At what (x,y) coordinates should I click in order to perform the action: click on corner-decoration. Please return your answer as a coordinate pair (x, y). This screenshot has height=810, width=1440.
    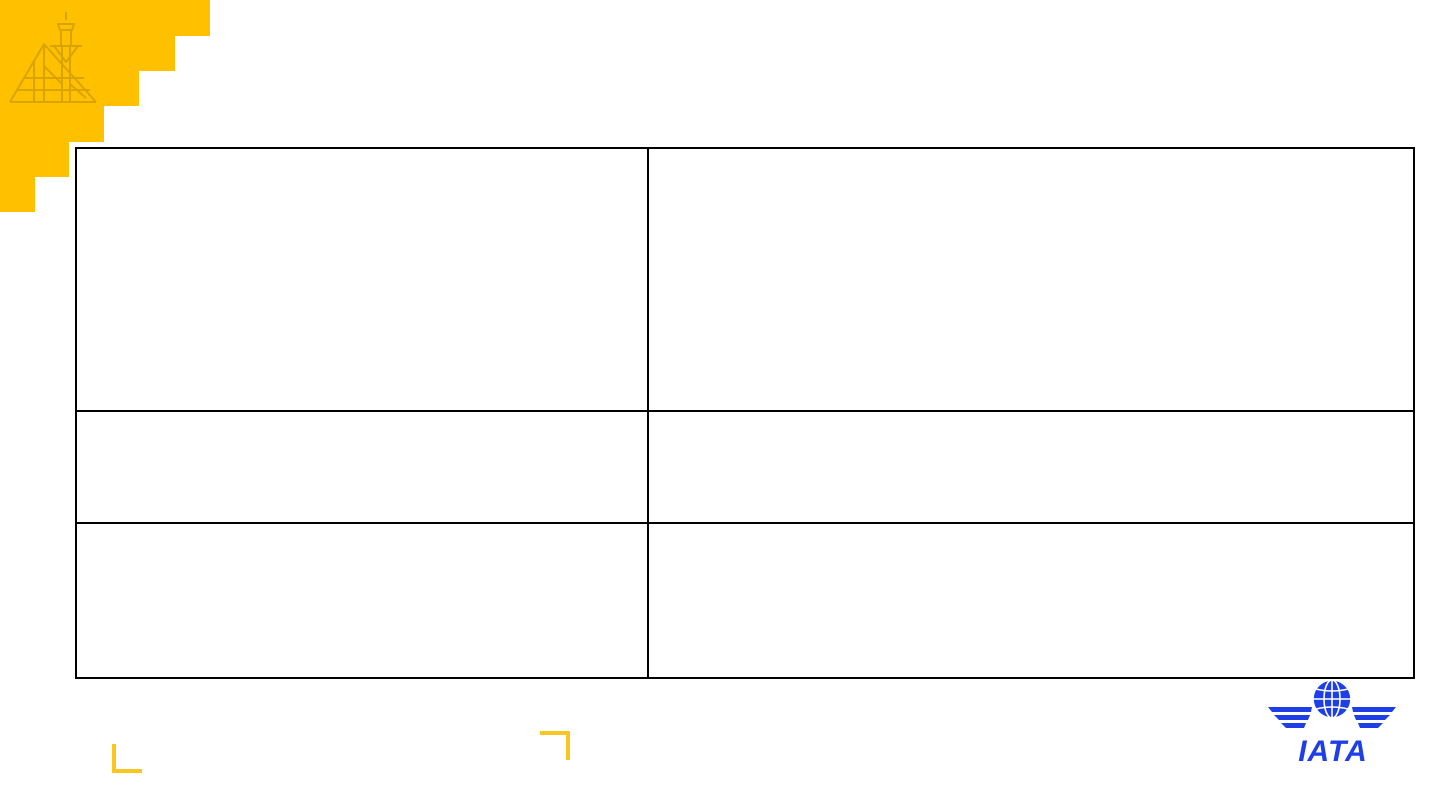
    Looking at the image, I should click on (105, 106).